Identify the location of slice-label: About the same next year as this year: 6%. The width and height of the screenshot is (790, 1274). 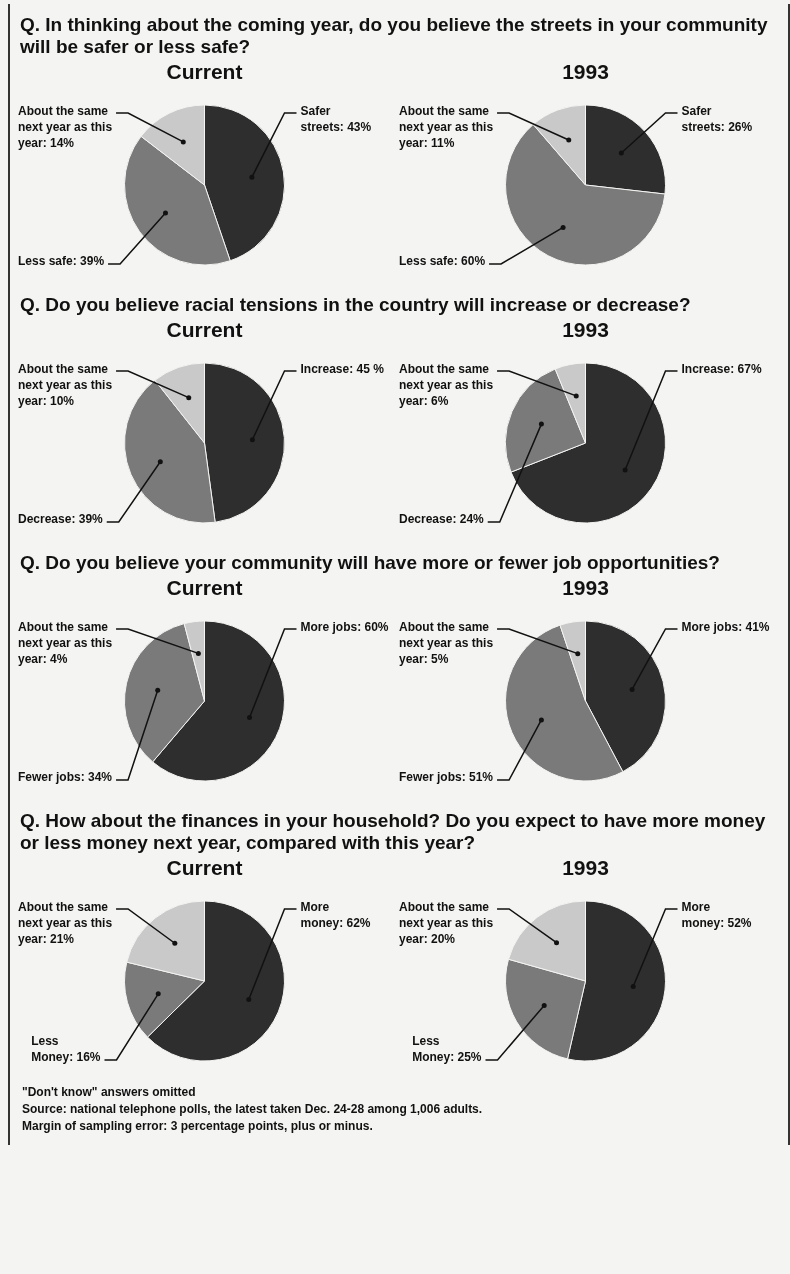
(446, 385).